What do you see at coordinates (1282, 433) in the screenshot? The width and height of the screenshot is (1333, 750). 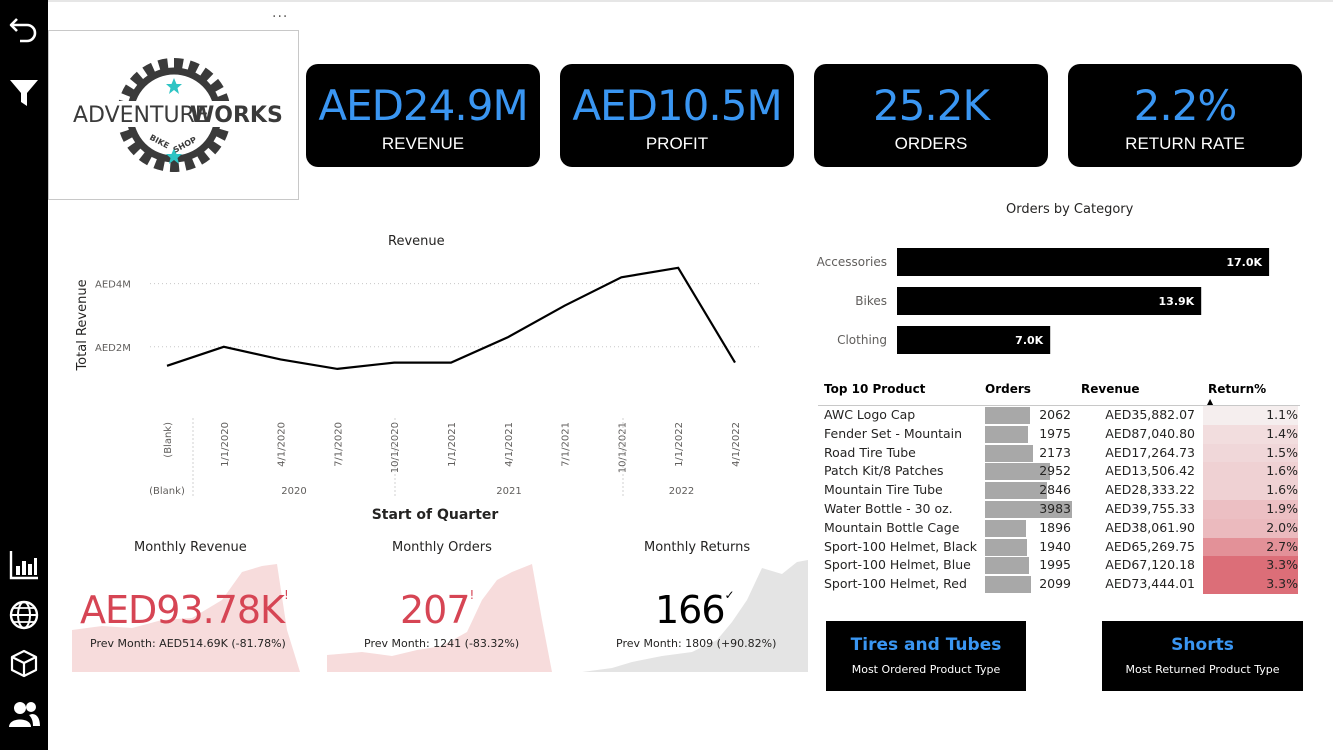 I see `return-value: 1.4%` at bounding box center [1282, 433].